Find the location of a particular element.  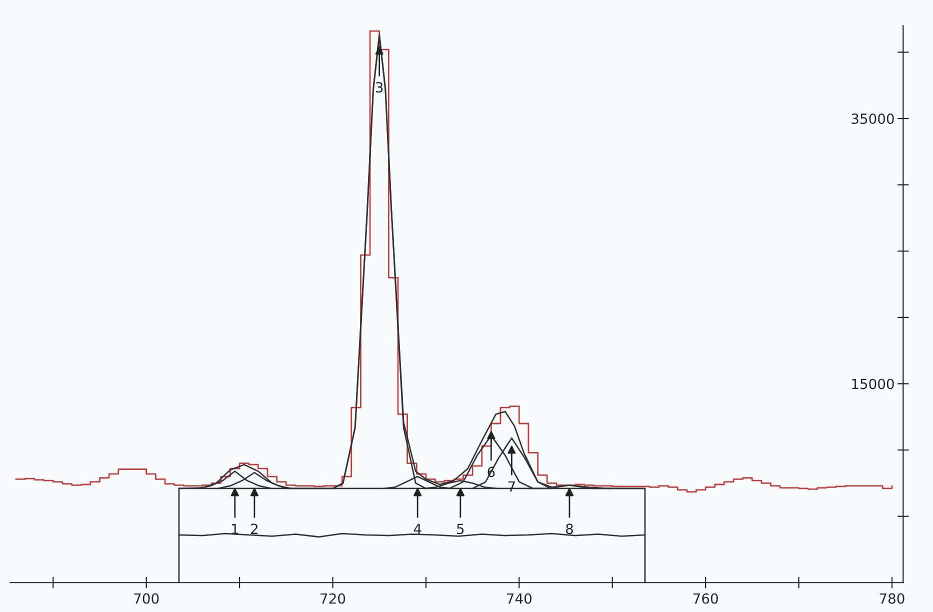

x-tick-label: 760 is located at coordinates (705, 598).